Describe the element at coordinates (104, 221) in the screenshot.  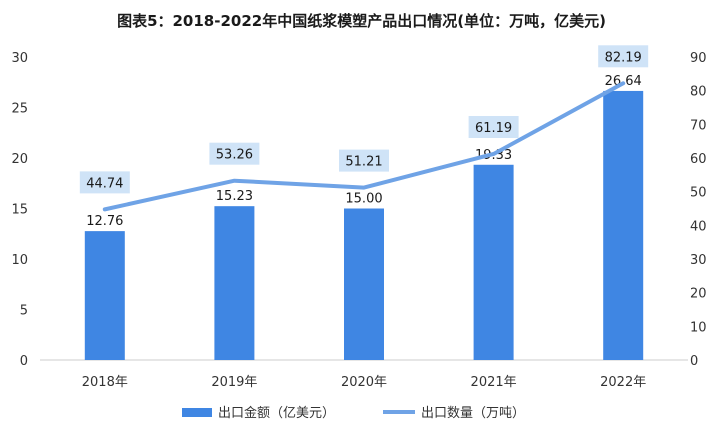
I see `bar-value-label: 12.76` at that location.